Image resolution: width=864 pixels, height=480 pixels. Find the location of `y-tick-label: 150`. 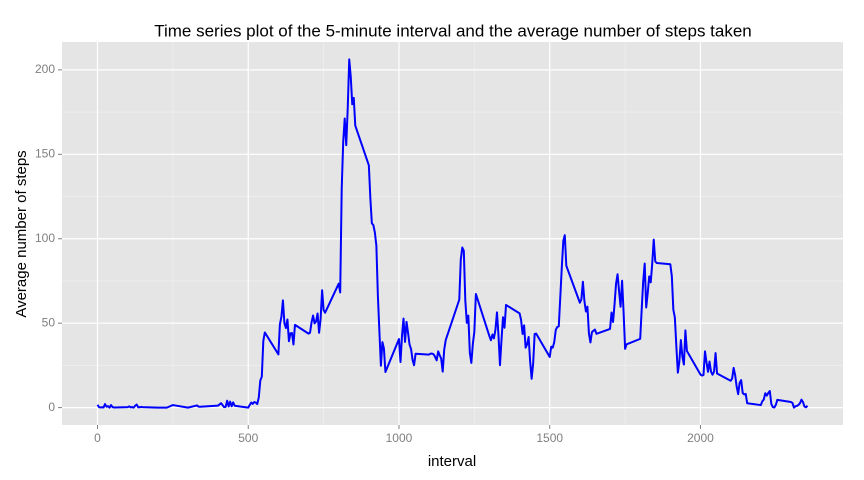

y-tick-label: 150 is located at coordinates (45, 153).